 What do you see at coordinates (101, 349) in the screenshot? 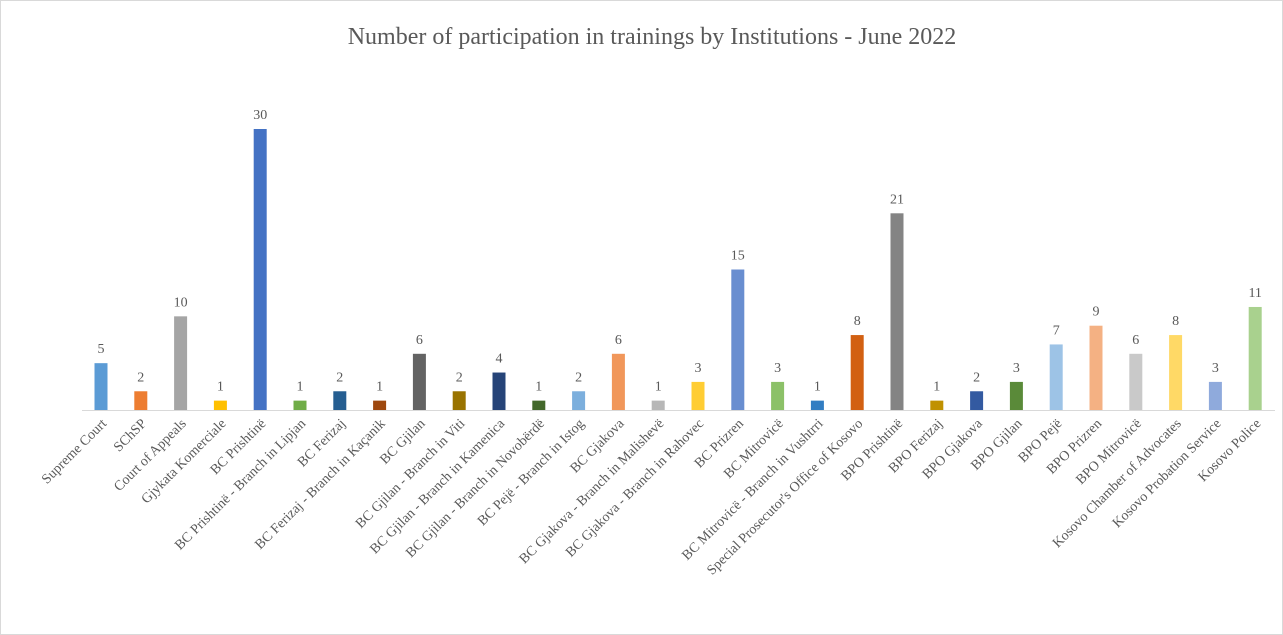
I see `value-label: 5` at bounding box center [101, 349].